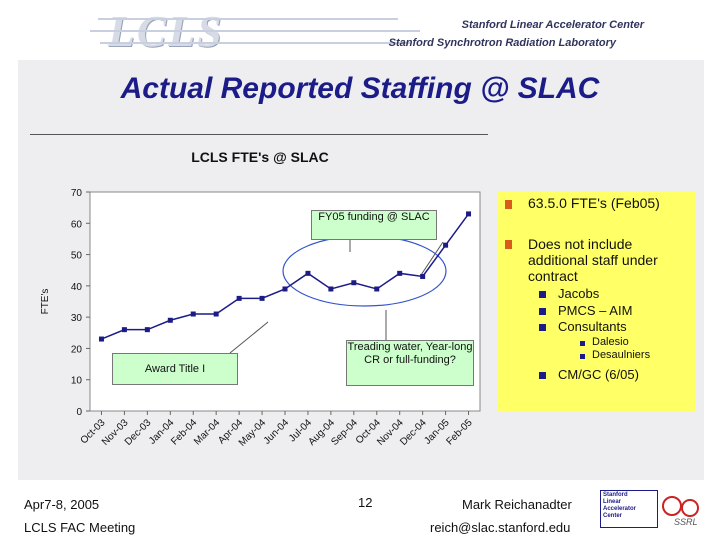 Image resolution: width=720 pixels, height=540 pixels. What do you see at coordinates (613, 516) in the screenshot?
I see `slac-badge-line: Center` at bounding box center [613, 516].